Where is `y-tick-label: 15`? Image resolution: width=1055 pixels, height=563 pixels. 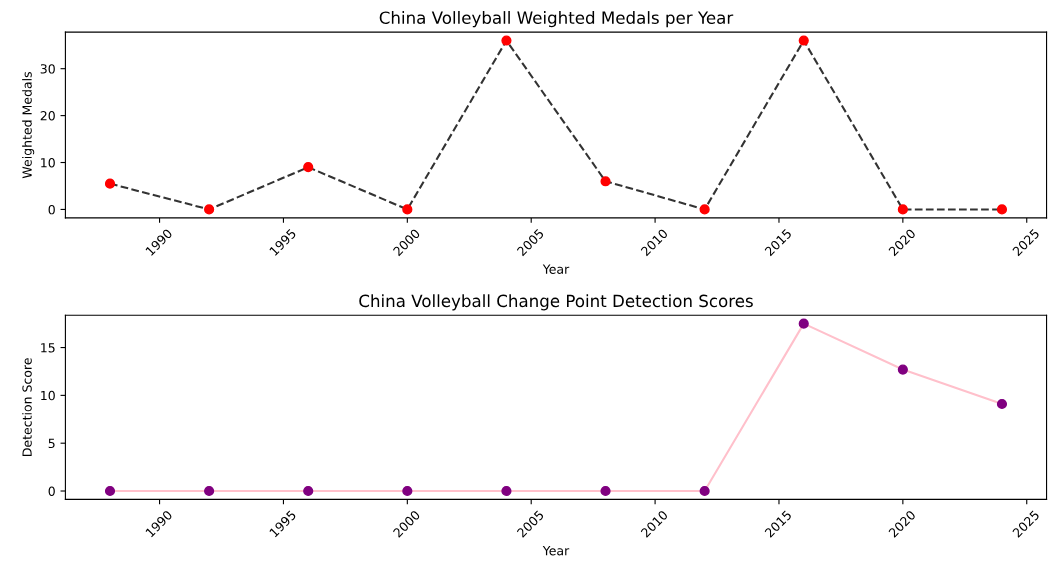 y-tick-label: 15 is located at coordinates (48, 348).